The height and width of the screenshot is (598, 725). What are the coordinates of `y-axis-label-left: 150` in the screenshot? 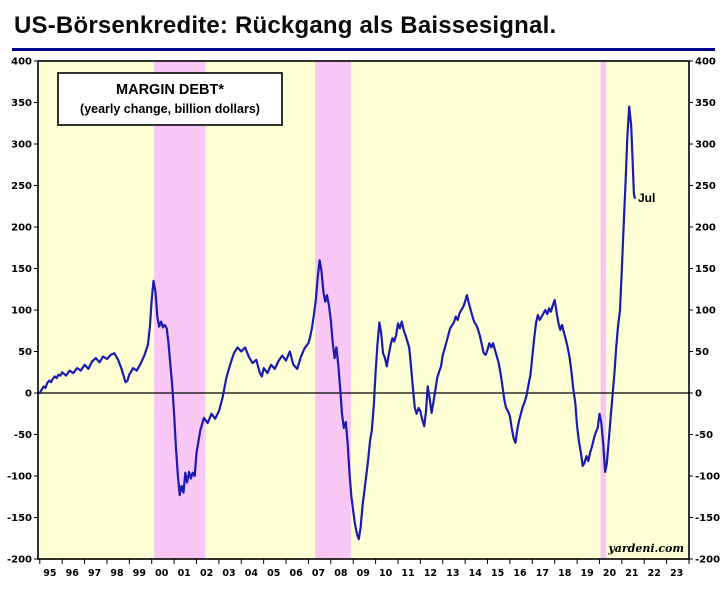 It's located at (21, 269).